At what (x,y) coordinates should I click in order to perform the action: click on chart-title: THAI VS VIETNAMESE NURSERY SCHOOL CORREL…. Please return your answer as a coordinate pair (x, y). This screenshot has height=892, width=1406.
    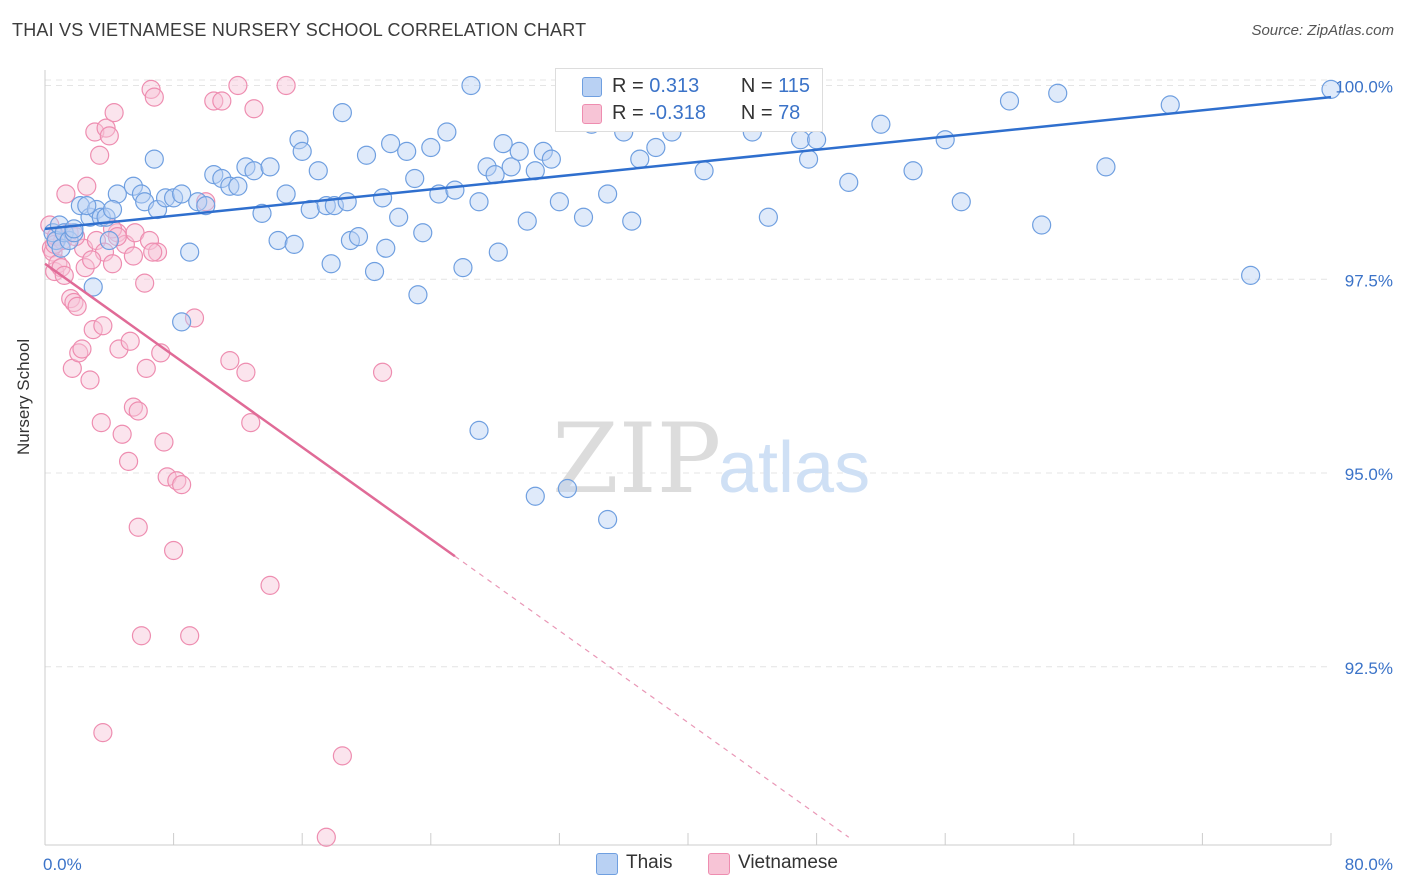
    Looking at the image, I should click on (299, 30).